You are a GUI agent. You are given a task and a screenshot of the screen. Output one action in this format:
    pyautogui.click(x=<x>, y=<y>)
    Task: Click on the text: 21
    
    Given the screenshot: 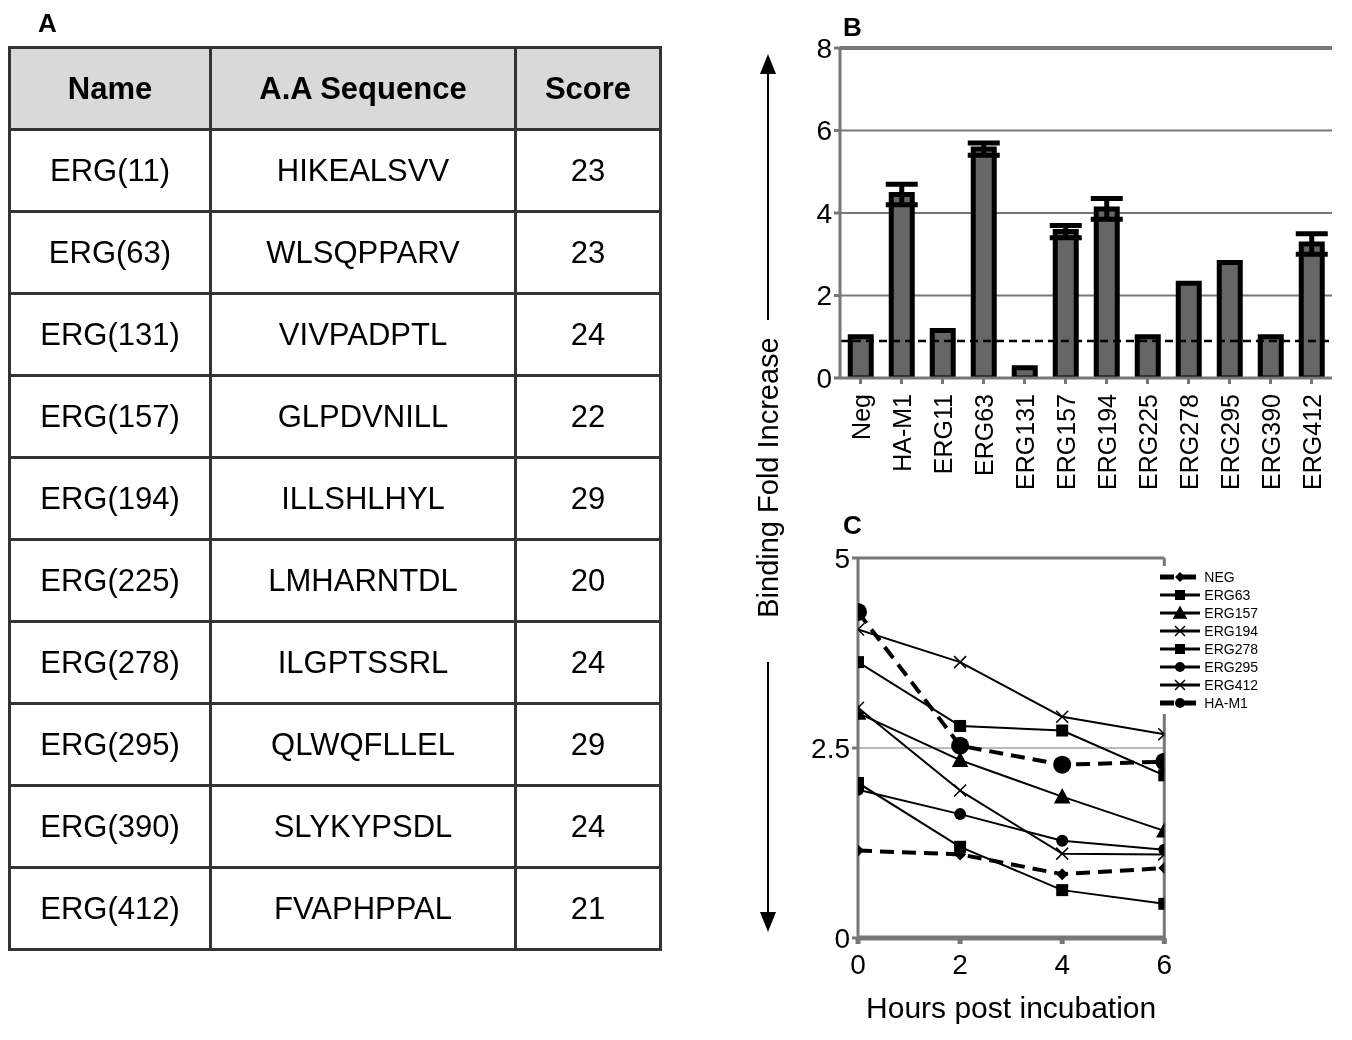 What is the action you would take?
    pyautogui.click(x=588, y=908)
    